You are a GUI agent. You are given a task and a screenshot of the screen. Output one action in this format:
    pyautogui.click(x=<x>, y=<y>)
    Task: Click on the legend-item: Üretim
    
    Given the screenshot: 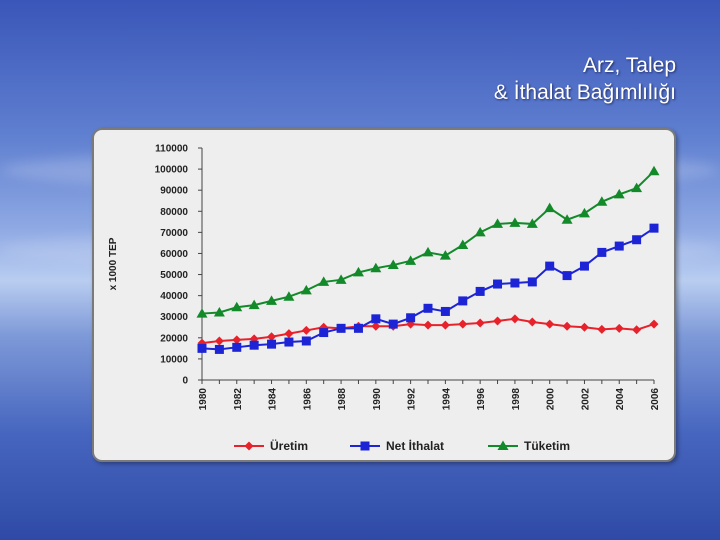 What is the action you would take?
    pyautogui.click(x=271, y=445)
    